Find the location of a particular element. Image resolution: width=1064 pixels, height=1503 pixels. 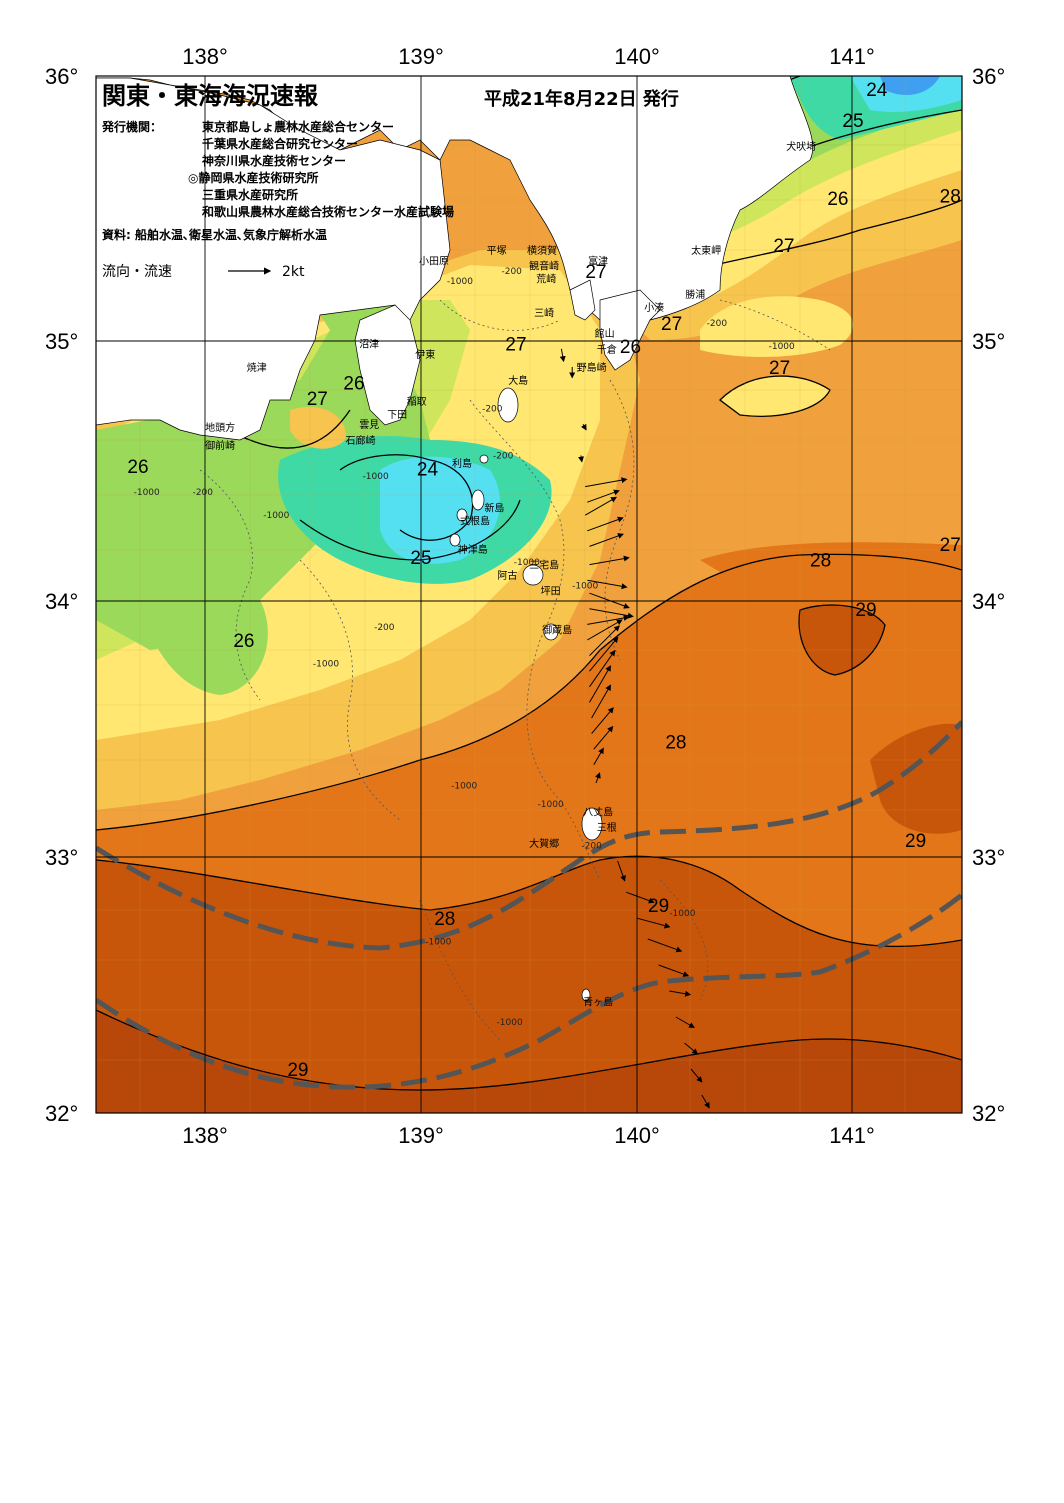

map-title: 関東・東海海況速報 is located at coordinates (210, 96).